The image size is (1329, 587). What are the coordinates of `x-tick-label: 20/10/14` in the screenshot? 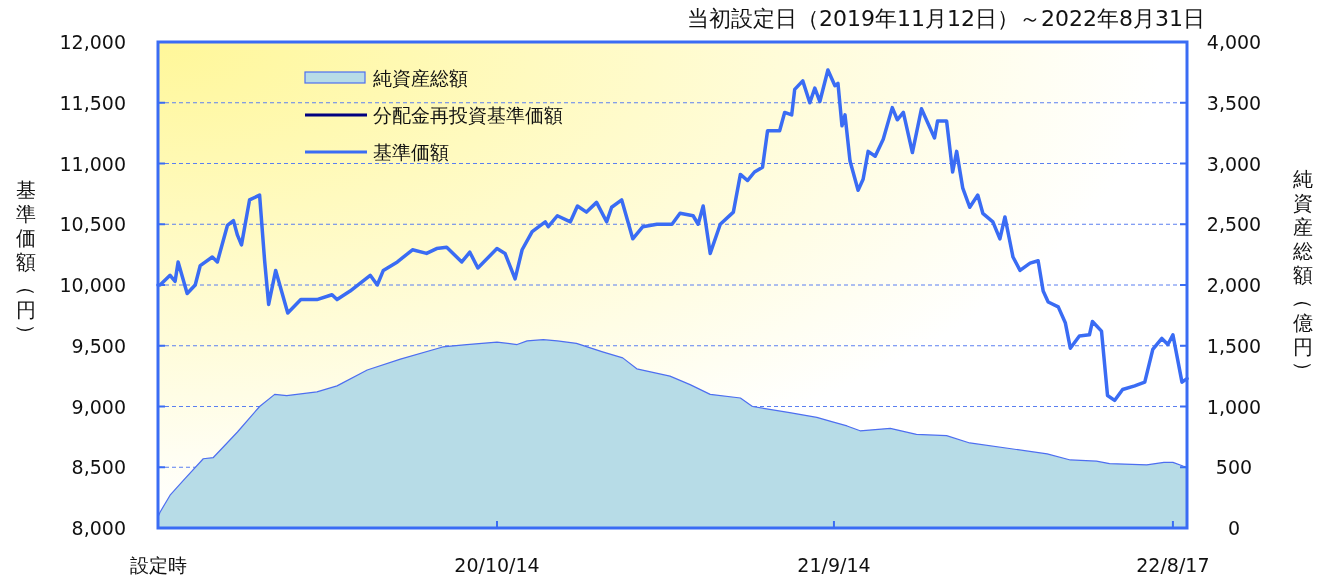 It's located at (497, 565).